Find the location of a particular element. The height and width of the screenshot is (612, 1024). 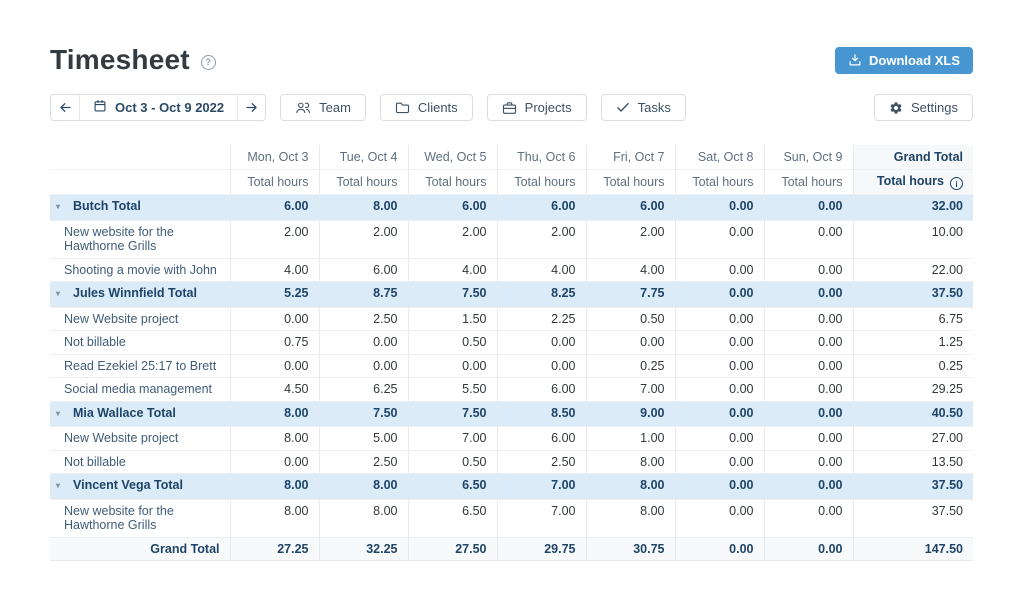

task-grand-total-cell: 22.00 is located at coordinates (912, 270).